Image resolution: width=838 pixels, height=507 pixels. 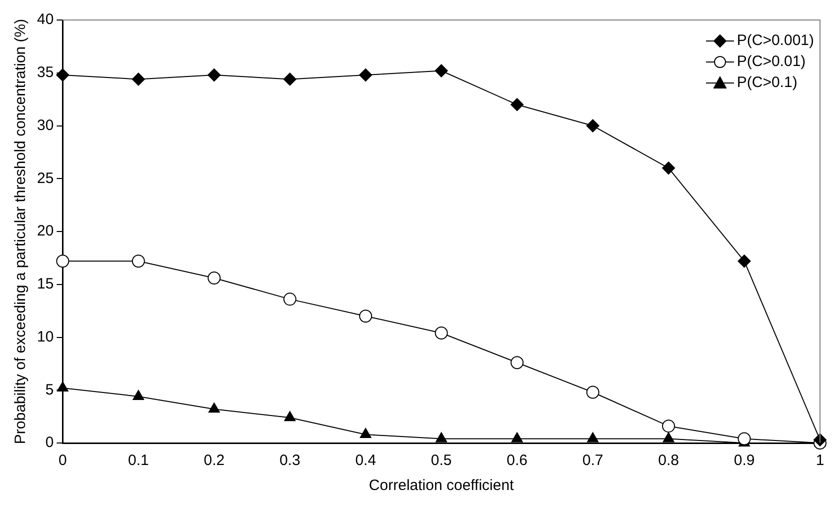 What do you see at coordinates (289, 461) in the screenshot?
I see `x-tick-label: 0.3` at bounding box center [289, 461].